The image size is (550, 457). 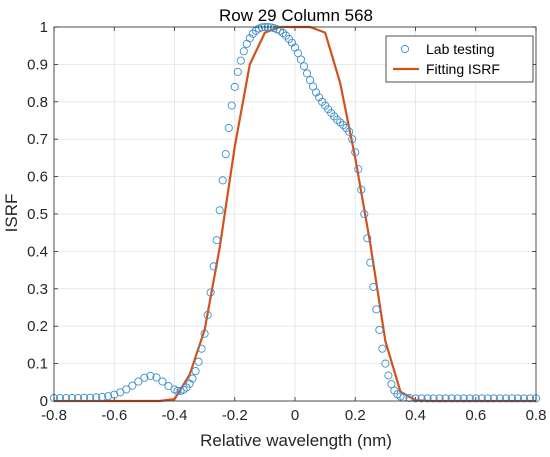 I want to click on legend: Lab testing Fitting ISRF, so click(x=459, y=59).